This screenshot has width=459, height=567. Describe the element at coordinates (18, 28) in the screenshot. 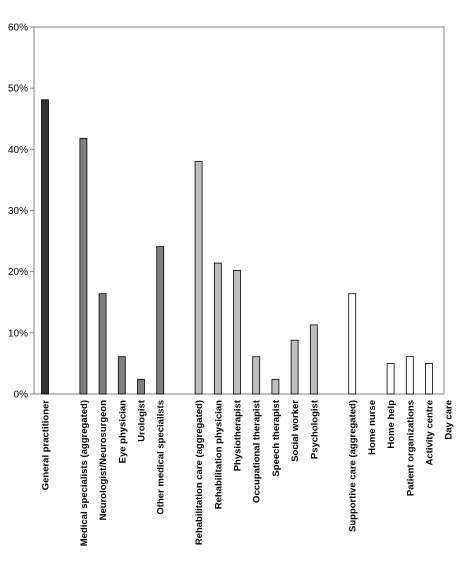

I see `y-tick-label: 60%` at that location.